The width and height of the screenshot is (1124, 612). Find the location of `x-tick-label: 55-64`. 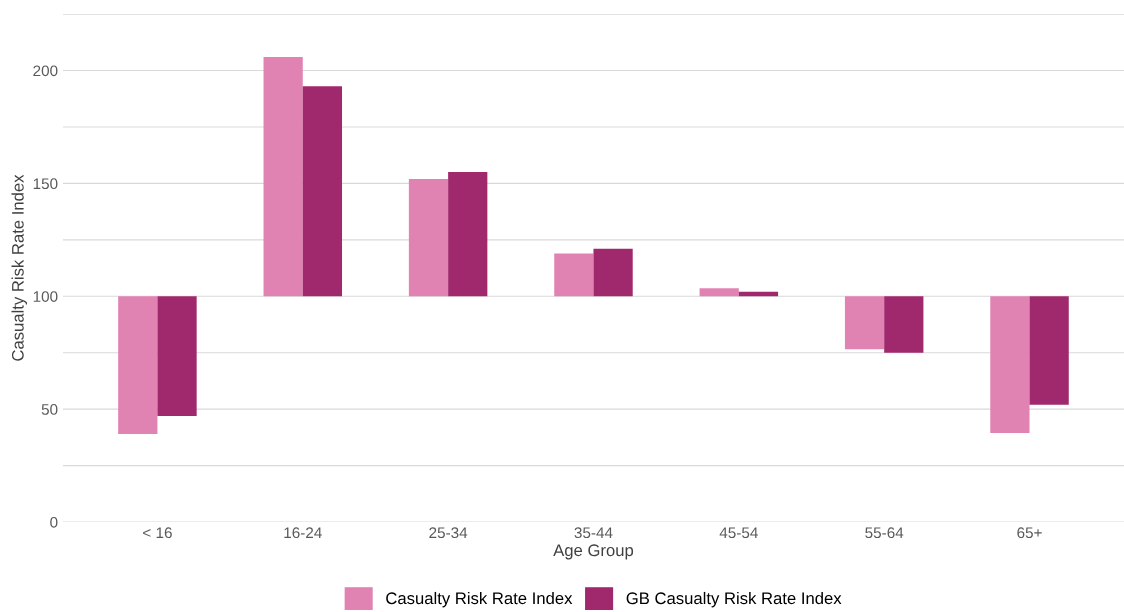

x-tick-label: 55-64 is located at coordinates (884, 533).